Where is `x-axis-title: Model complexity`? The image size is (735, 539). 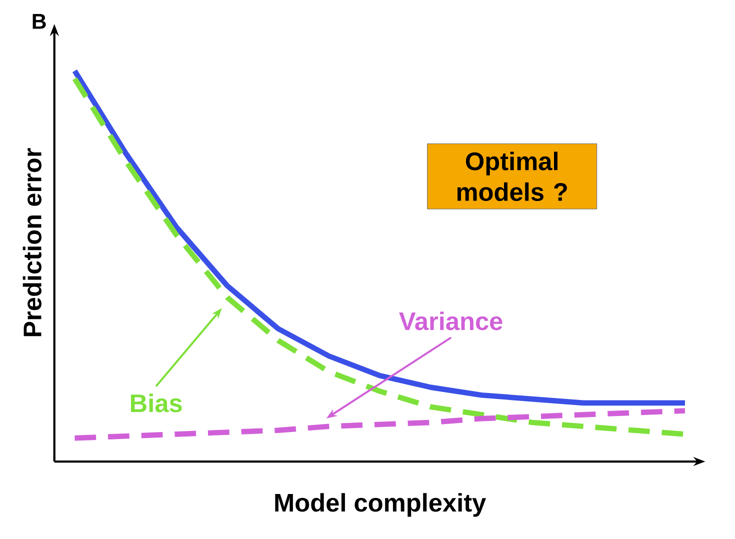
x-axis-title: Model complexity is located at coordinates (380, 505).